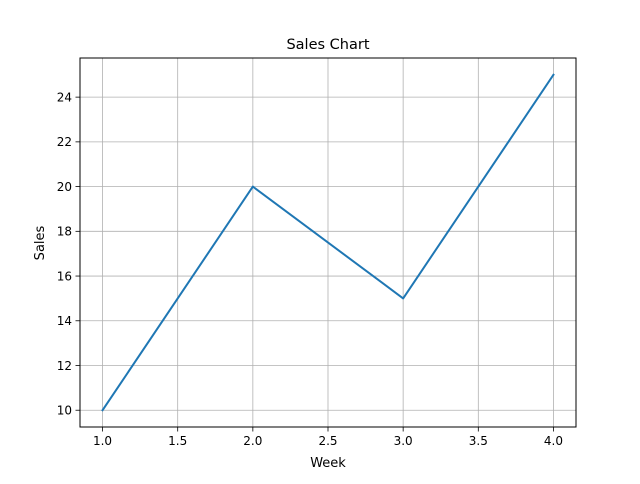 The width and height of the screenshot is (640, 484). Describe the element at coordinates (64, 187) in the screenshot. I see `y-tick-label: 20` at that location.